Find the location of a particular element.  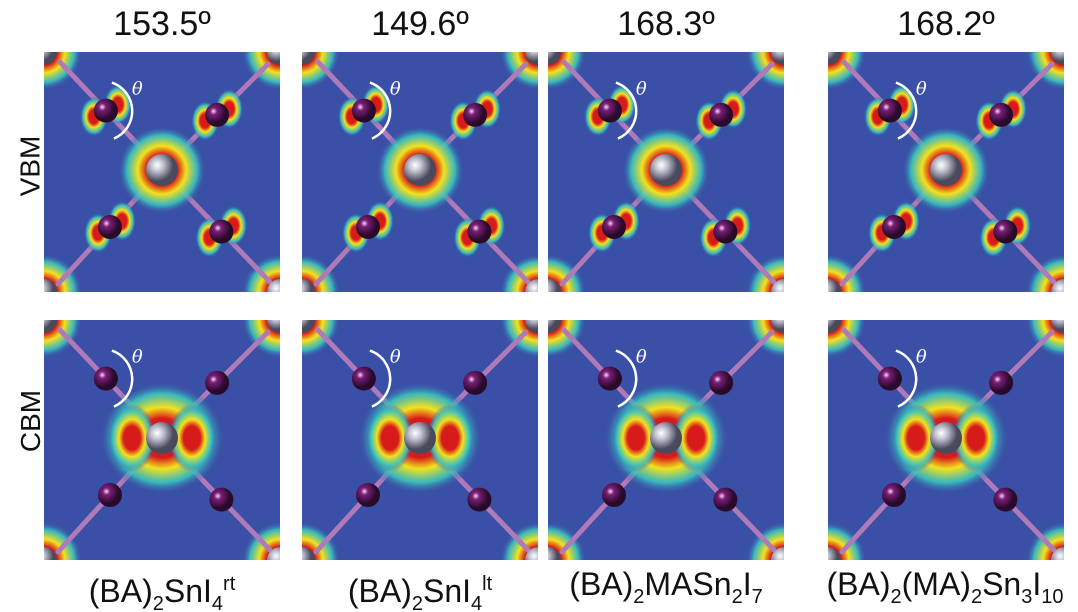

cbm-density-map-4: θ is located at coordinates (946, 440).